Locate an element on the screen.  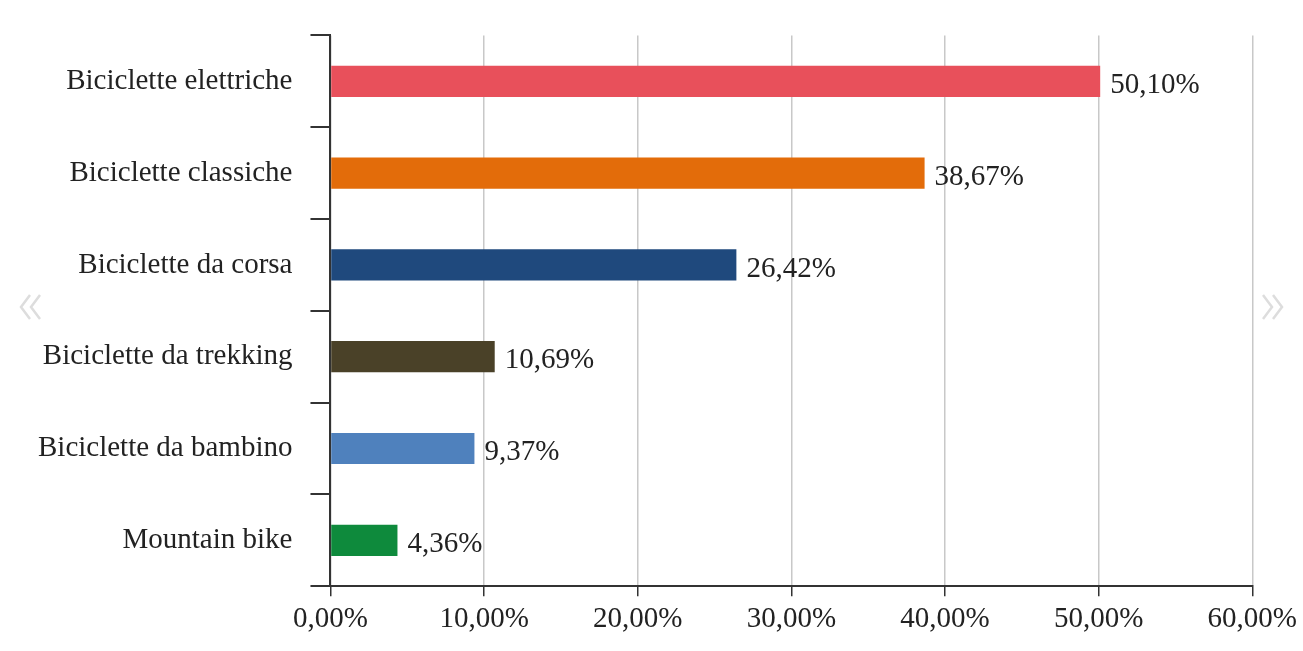
x-tick-label: 50,00% is located at coordinates (1098, 617).